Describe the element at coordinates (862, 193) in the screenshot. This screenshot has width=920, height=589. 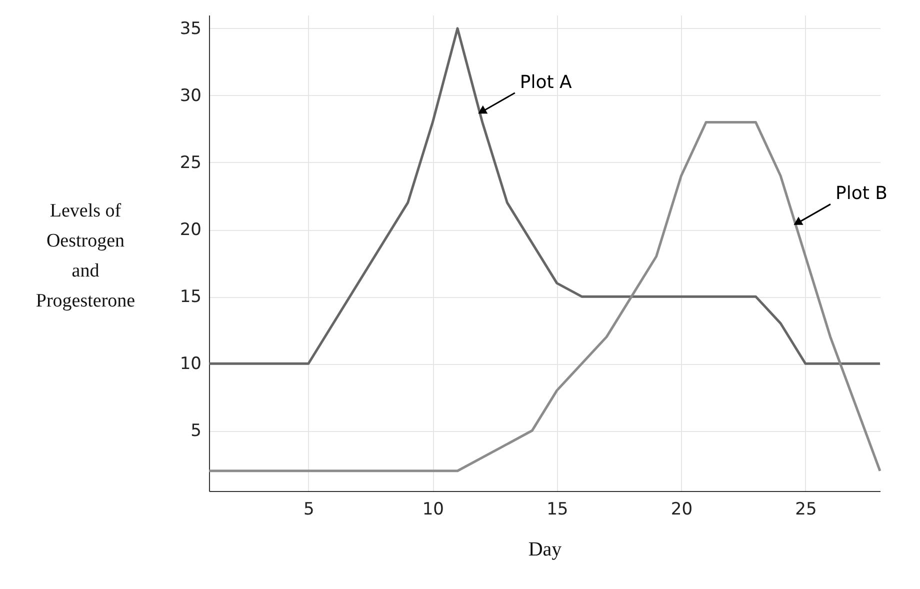
I see `annotation: Plot B` at that location.